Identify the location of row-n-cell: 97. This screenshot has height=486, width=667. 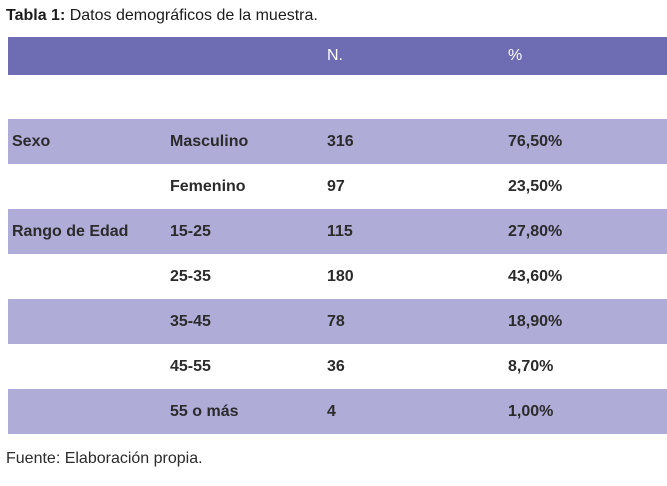
(336, 186).